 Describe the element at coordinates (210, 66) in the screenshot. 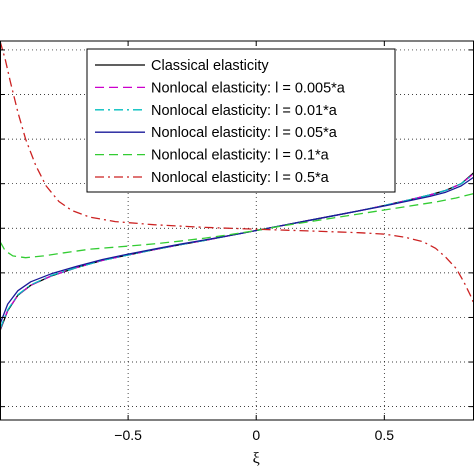

I see `legend-label-1: Classical elasticity` at that location.